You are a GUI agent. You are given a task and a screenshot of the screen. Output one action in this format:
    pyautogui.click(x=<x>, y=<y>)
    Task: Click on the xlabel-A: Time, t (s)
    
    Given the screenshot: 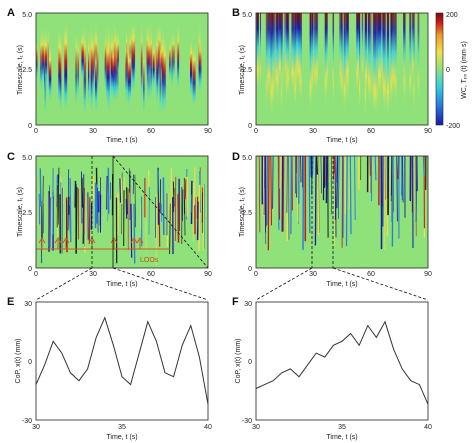 What is the action you would take?
    pyautogui.click(x=121, y=140)
    